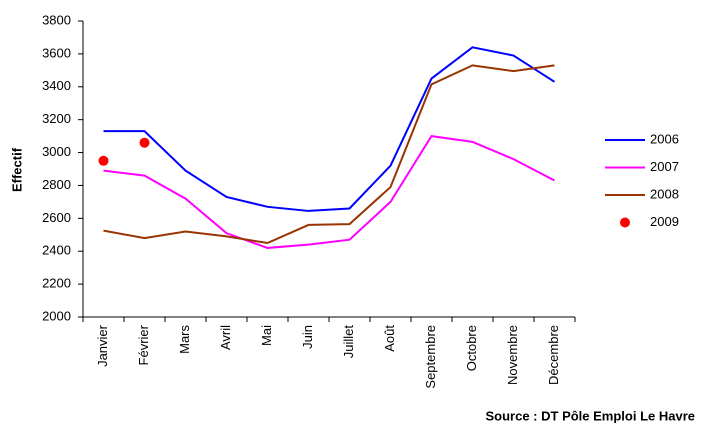  What do you see at coordinates (389, 338) in the screenshot?
I see `x-tick-label: Août` at bounding box center [389, 338].